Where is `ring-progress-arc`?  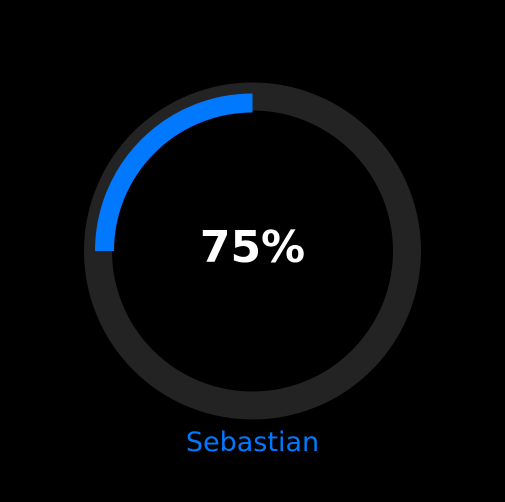
ring-progress-arc is located at coordinates (174, 172).